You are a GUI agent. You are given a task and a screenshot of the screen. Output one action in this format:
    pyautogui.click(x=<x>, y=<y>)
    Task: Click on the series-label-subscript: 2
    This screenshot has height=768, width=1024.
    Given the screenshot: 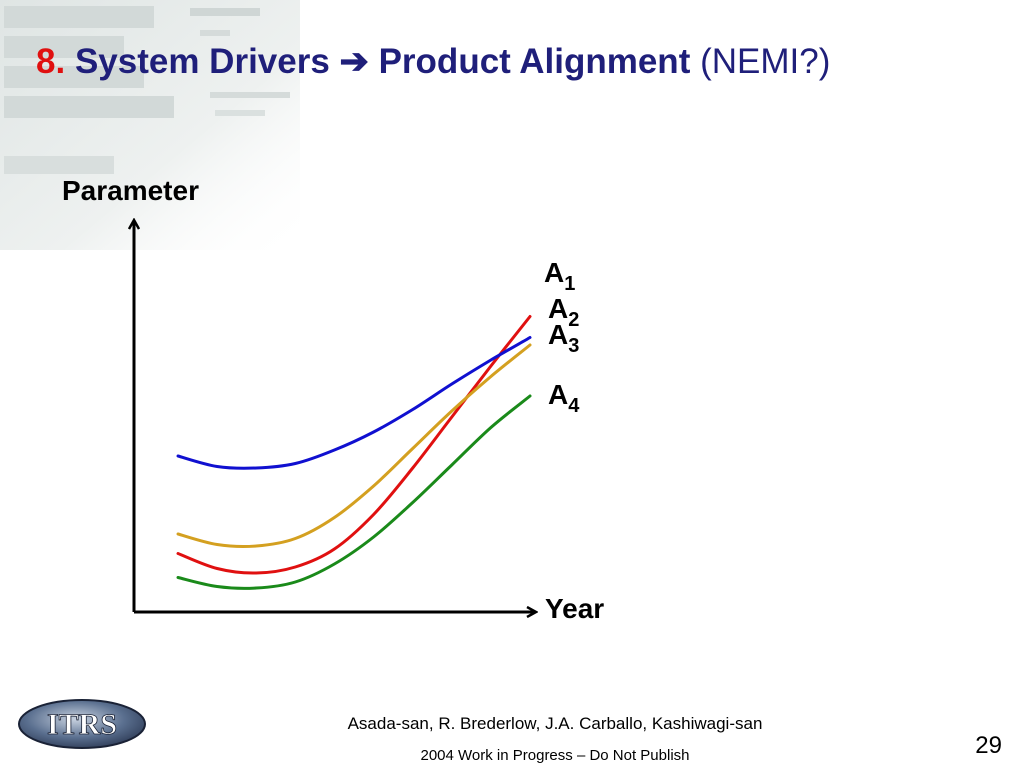 What is the action you would take?
    pyautogui.click(x=573, y=320)
    